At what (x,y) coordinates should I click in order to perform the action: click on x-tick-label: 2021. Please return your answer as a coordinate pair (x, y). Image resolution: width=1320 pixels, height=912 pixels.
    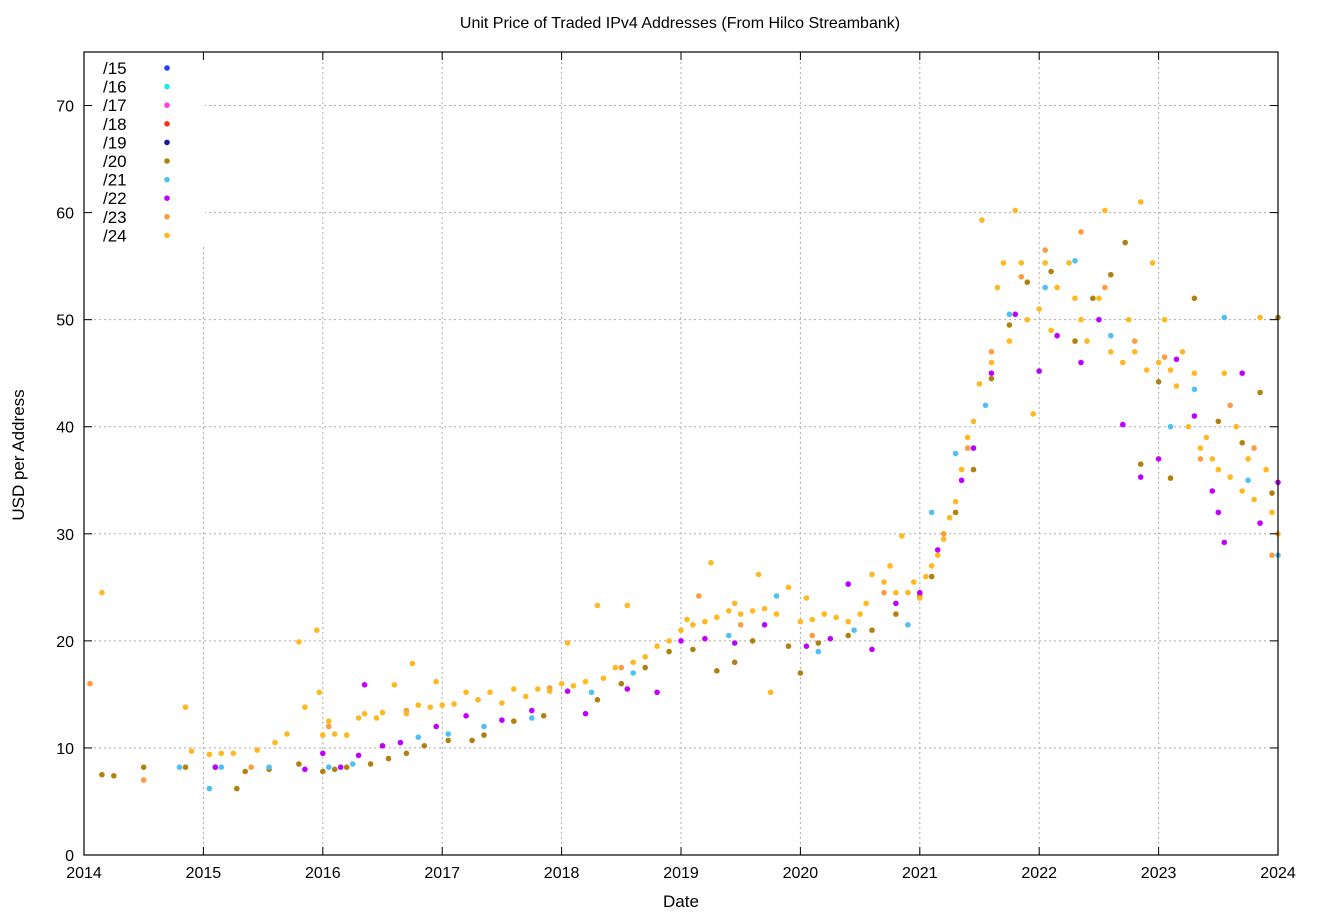
    Looking at the image, I should click on (920, 873).